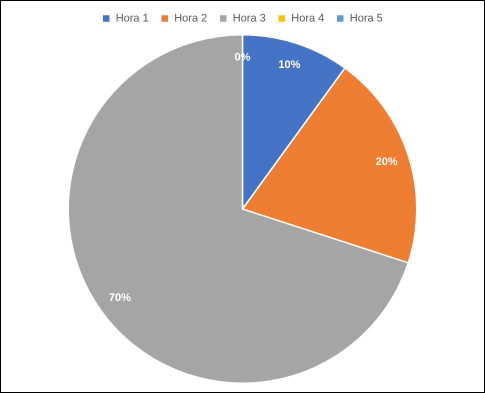 This screenshot has height=393, width=485. I want to click on data-label: 10%, so click(289, 64).